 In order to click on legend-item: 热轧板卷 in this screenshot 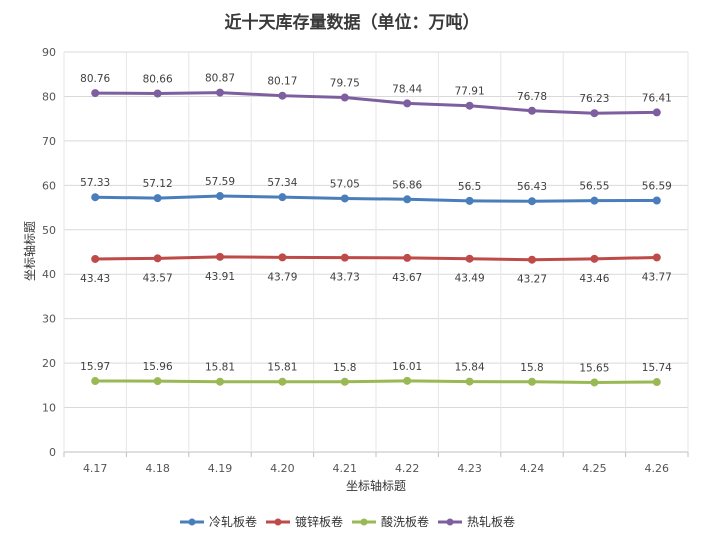, I will do `click(476, 521)`.